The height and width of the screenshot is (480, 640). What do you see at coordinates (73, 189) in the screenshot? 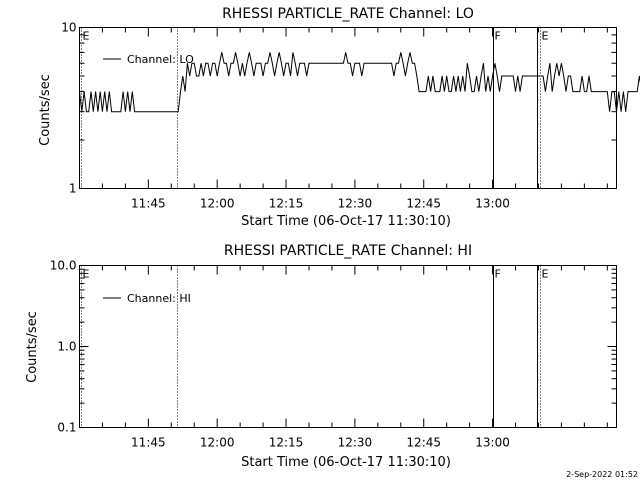
I see `y-tick-label: 1` at bounding box center [73, 189].